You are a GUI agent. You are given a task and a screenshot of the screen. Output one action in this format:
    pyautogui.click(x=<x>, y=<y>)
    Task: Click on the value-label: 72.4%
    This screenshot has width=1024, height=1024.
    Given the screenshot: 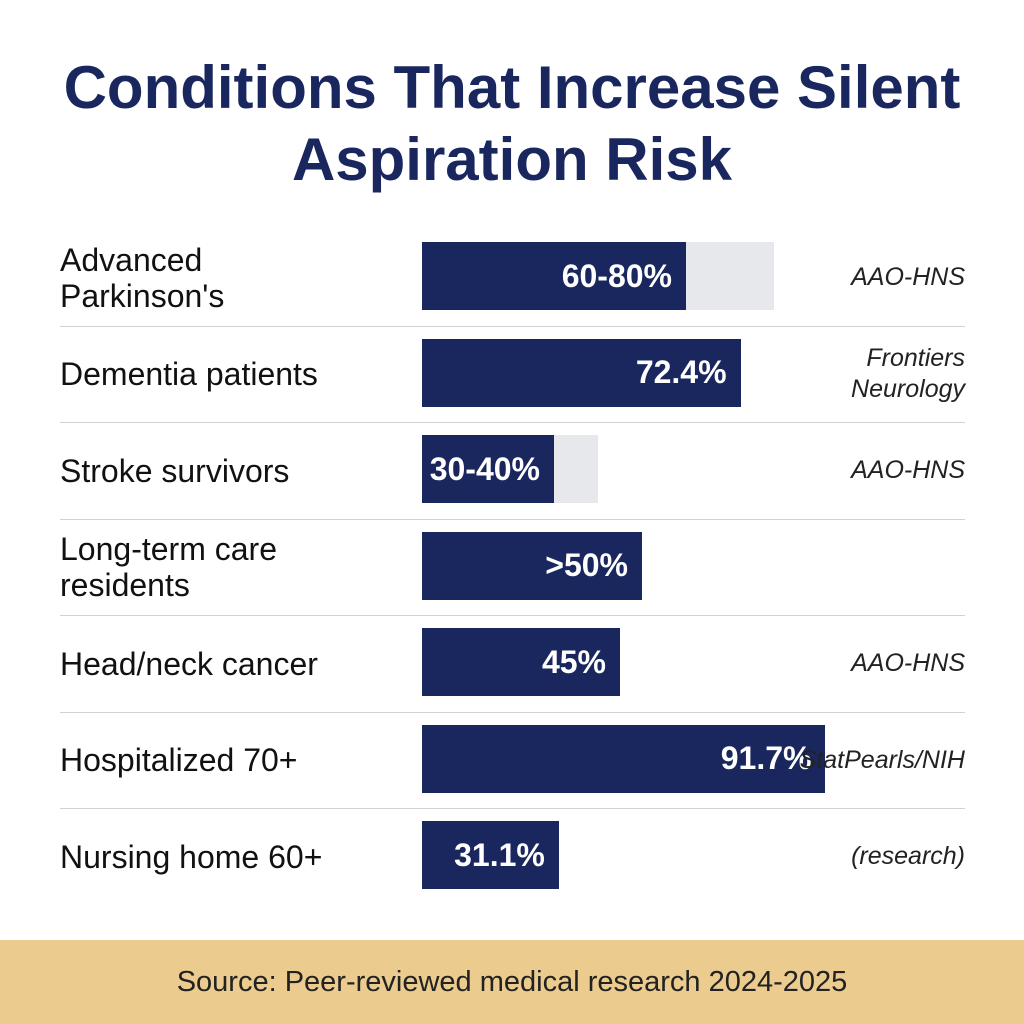 What is the action you would take?
    pyautogui.click(x=681, y=372)
    